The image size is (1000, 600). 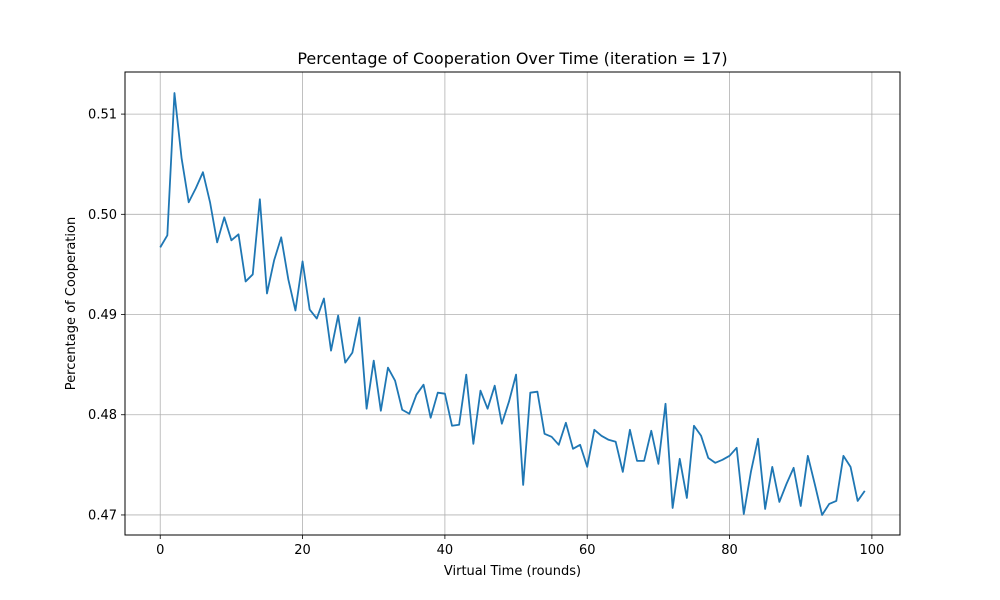 What do you see at coordinates (102, 415) in the screenshot?
I see `y-tick-label: 0.48` at bounding box center [102, 415].